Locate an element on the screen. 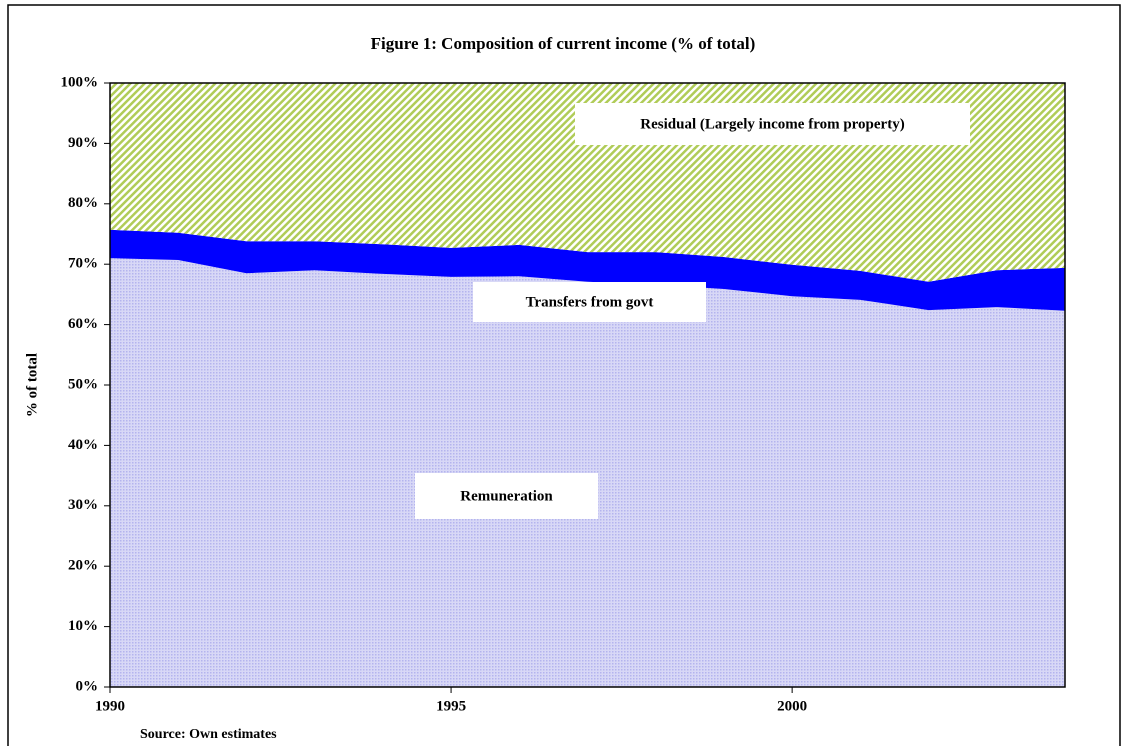 This screenshot has height=746, width=1127. x-tick-label: 1990 is located at coordinates (110, 706).